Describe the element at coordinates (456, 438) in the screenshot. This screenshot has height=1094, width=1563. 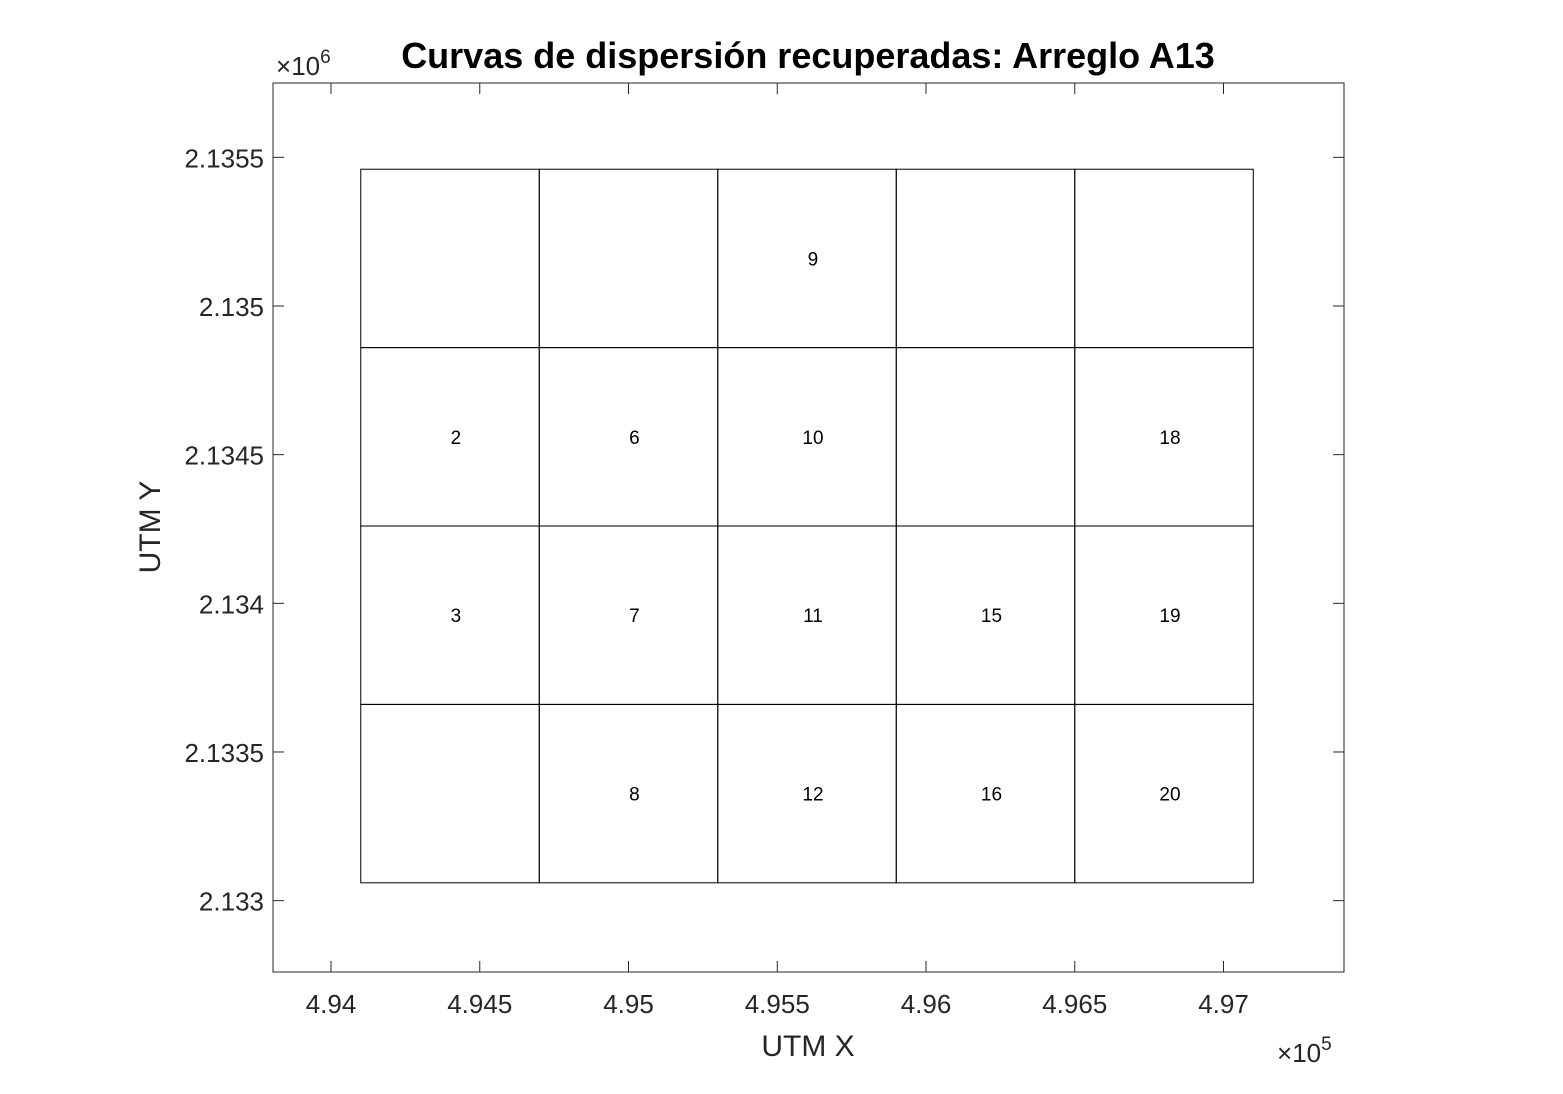
I see `cell-label: 2` at that location.